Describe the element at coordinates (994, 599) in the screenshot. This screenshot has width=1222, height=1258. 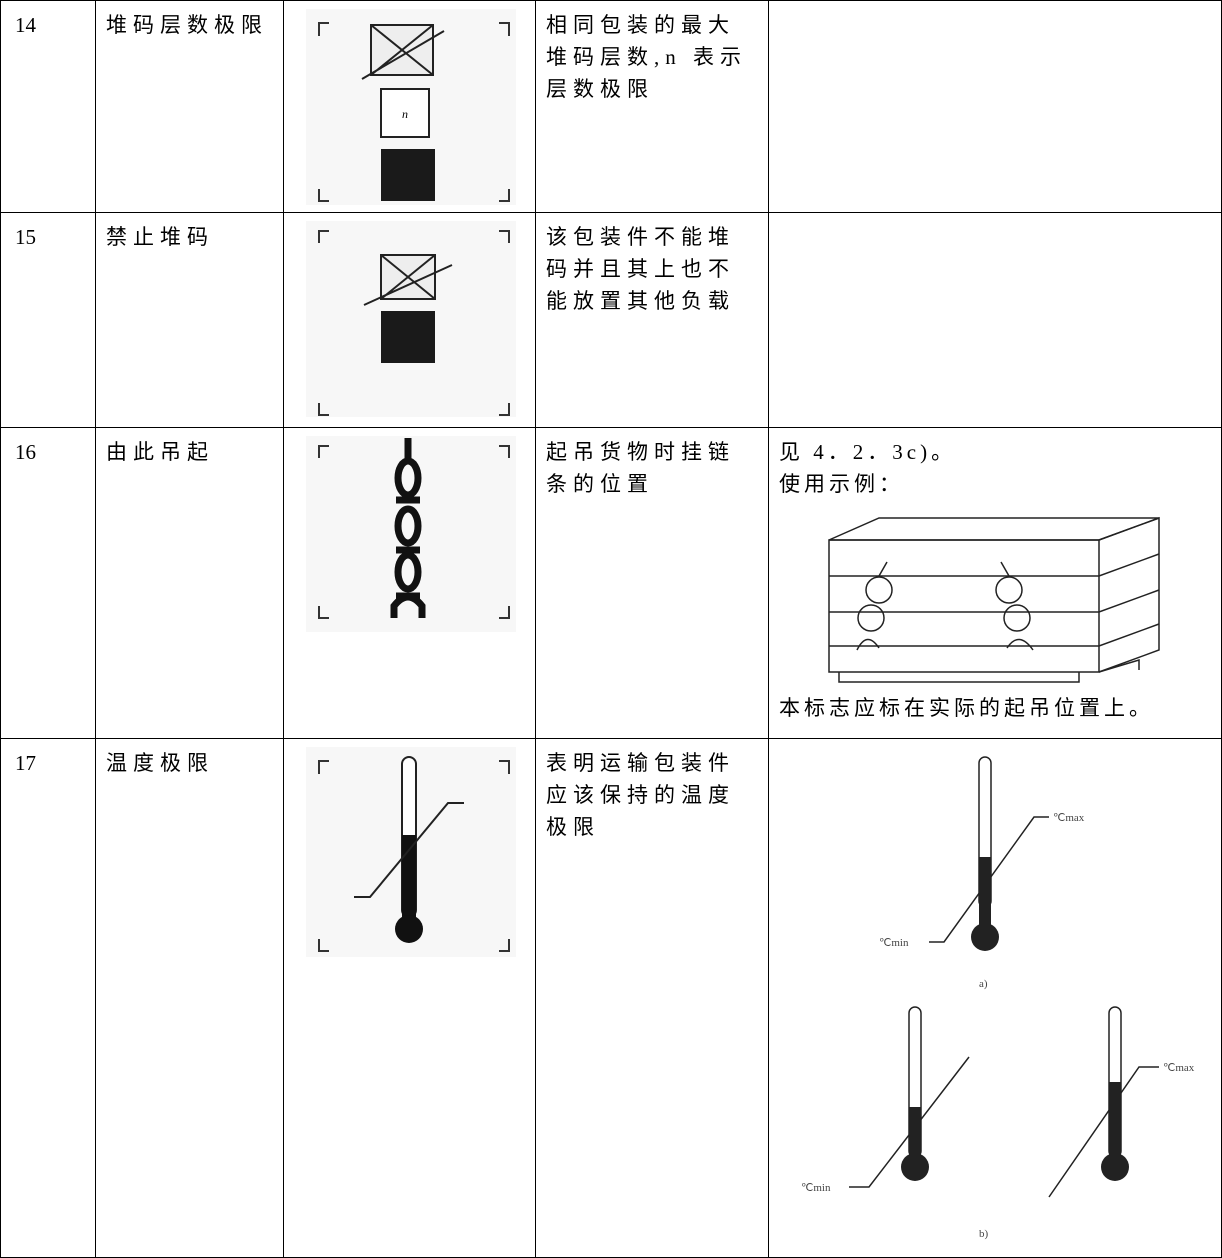
I see `crate-example` at that location.